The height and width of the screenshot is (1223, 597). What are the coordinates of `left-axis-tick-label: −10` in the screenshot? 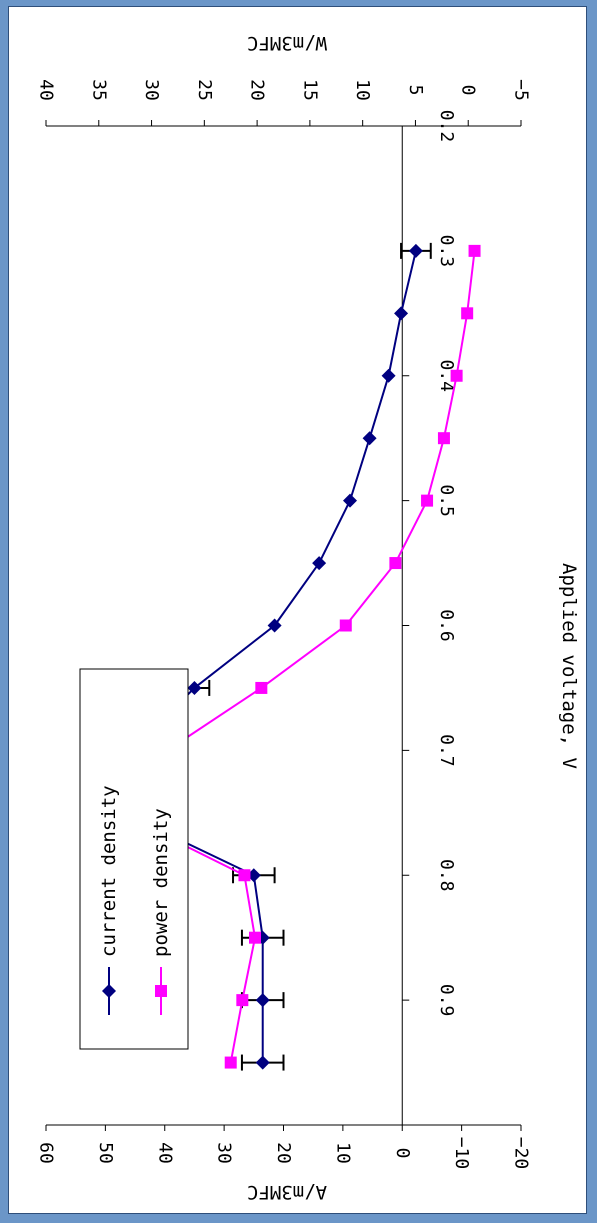 It's located at (461, 1153).